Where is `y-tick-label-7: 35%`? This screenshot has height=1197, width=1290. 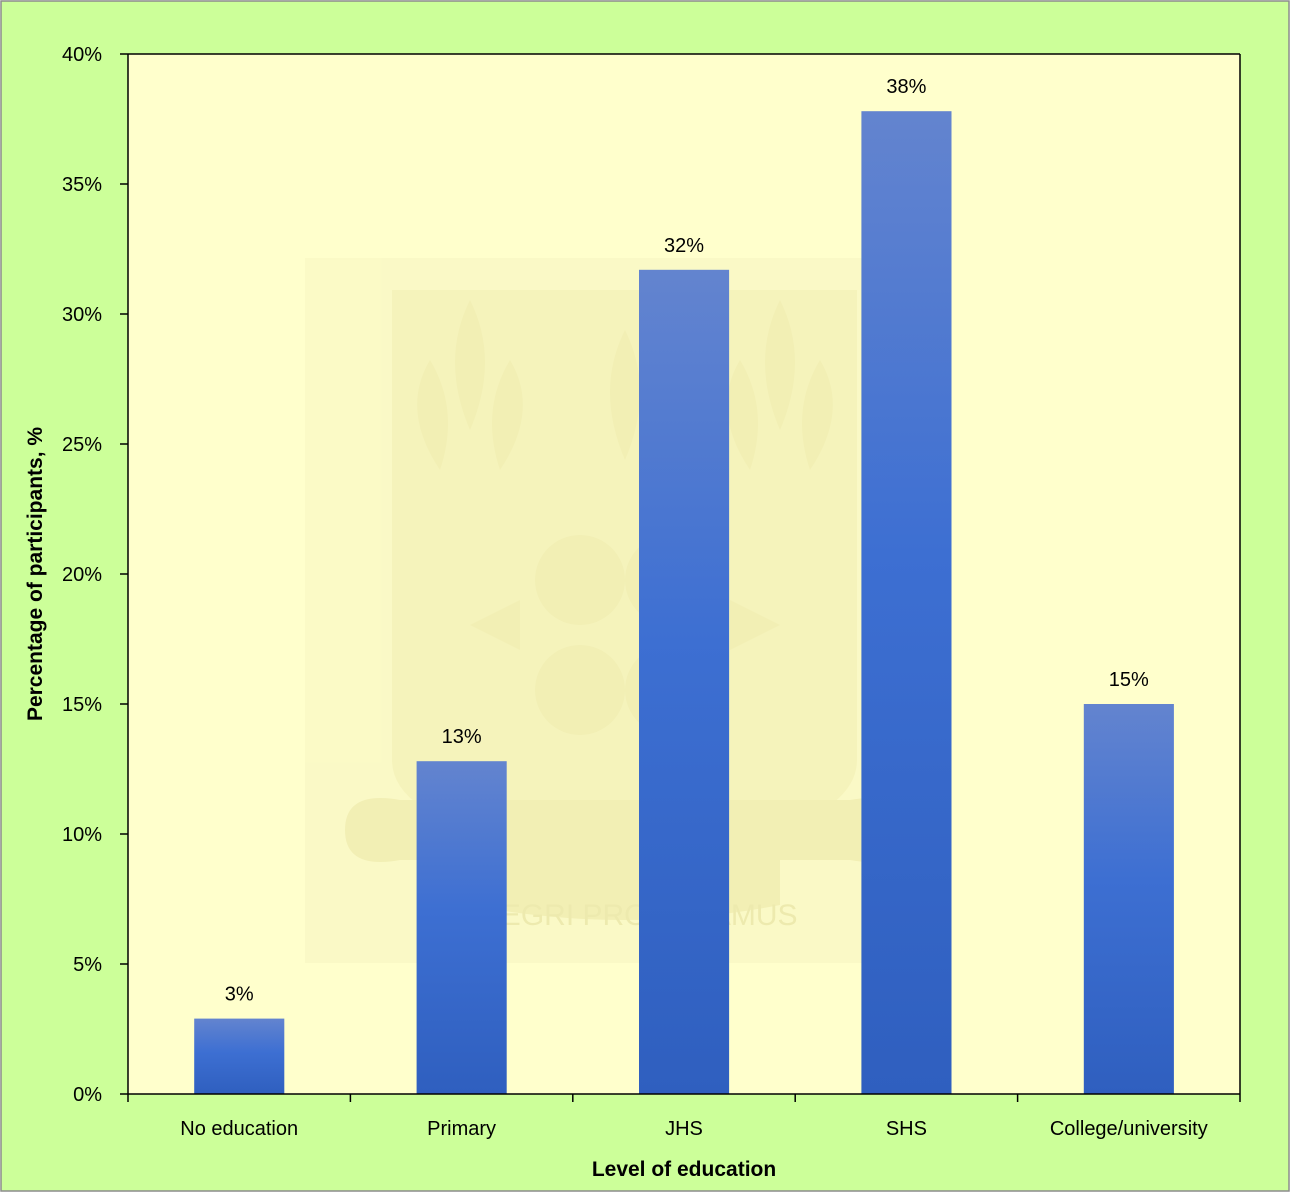
y-tick-label-7: 35% is located at coordinates (82, 185).